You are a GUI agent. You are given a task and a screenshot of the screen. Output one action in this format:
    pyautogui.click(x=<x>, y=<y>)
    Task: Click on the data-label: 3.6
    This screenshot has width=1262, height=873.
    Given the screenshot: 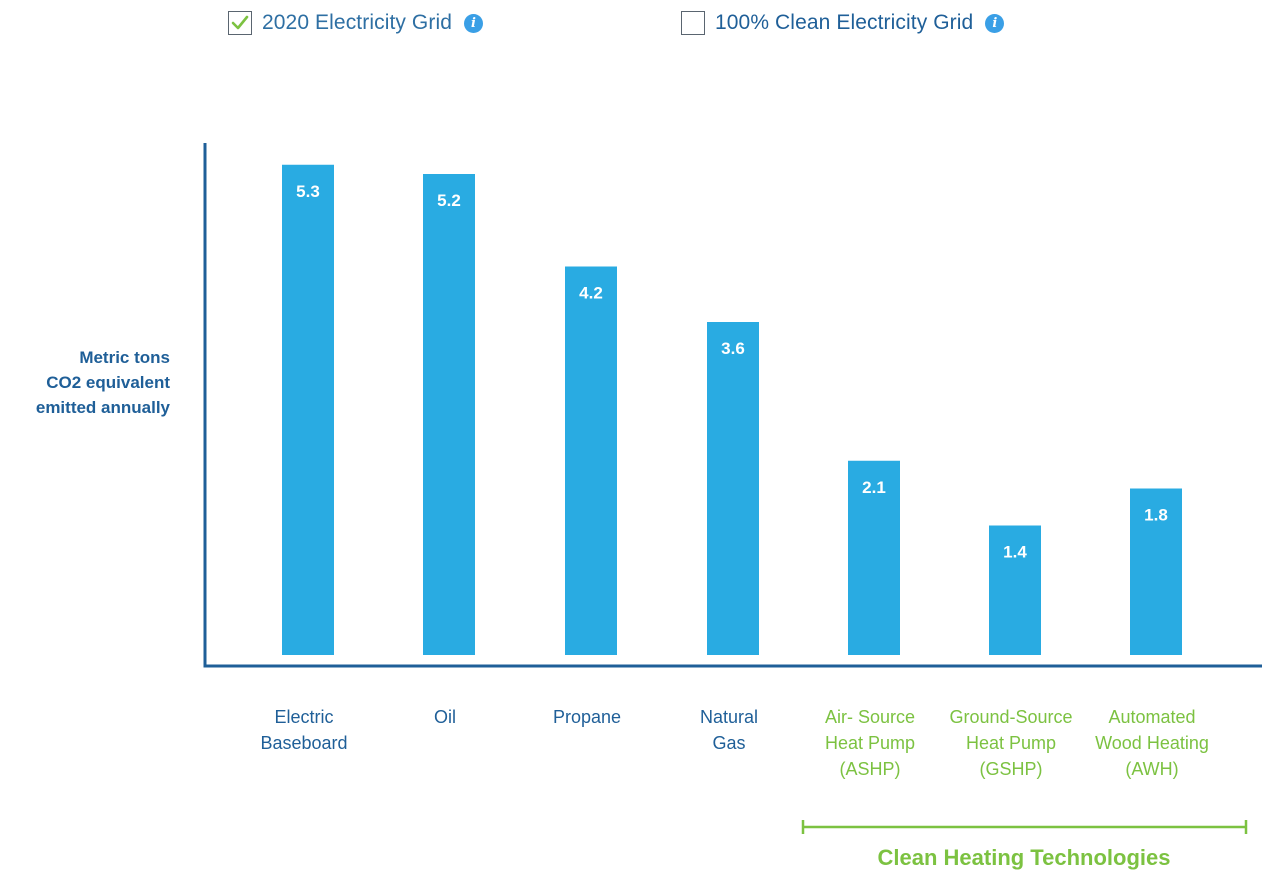 What is the action you would take?
    pyautogui.click(x=733, y=348)
    